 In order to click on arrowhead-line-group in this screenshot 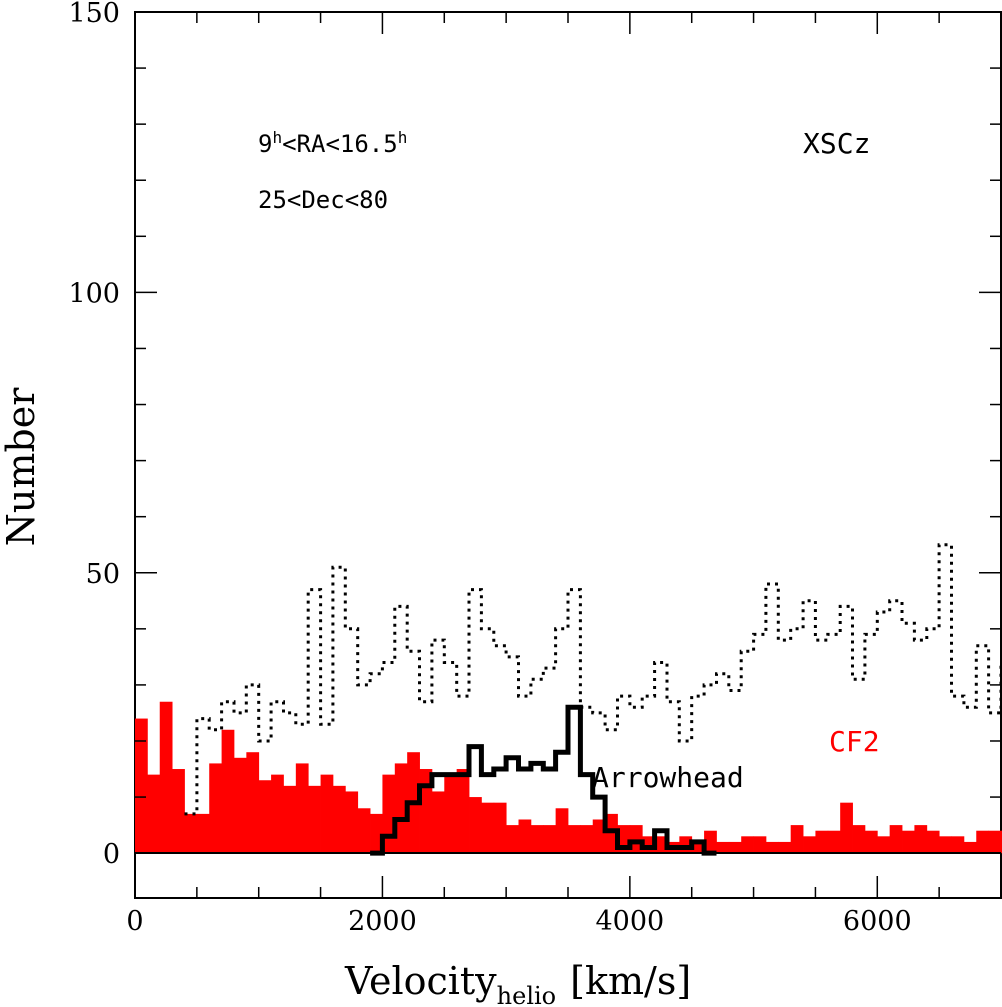, I will do `click(543, 780)`.